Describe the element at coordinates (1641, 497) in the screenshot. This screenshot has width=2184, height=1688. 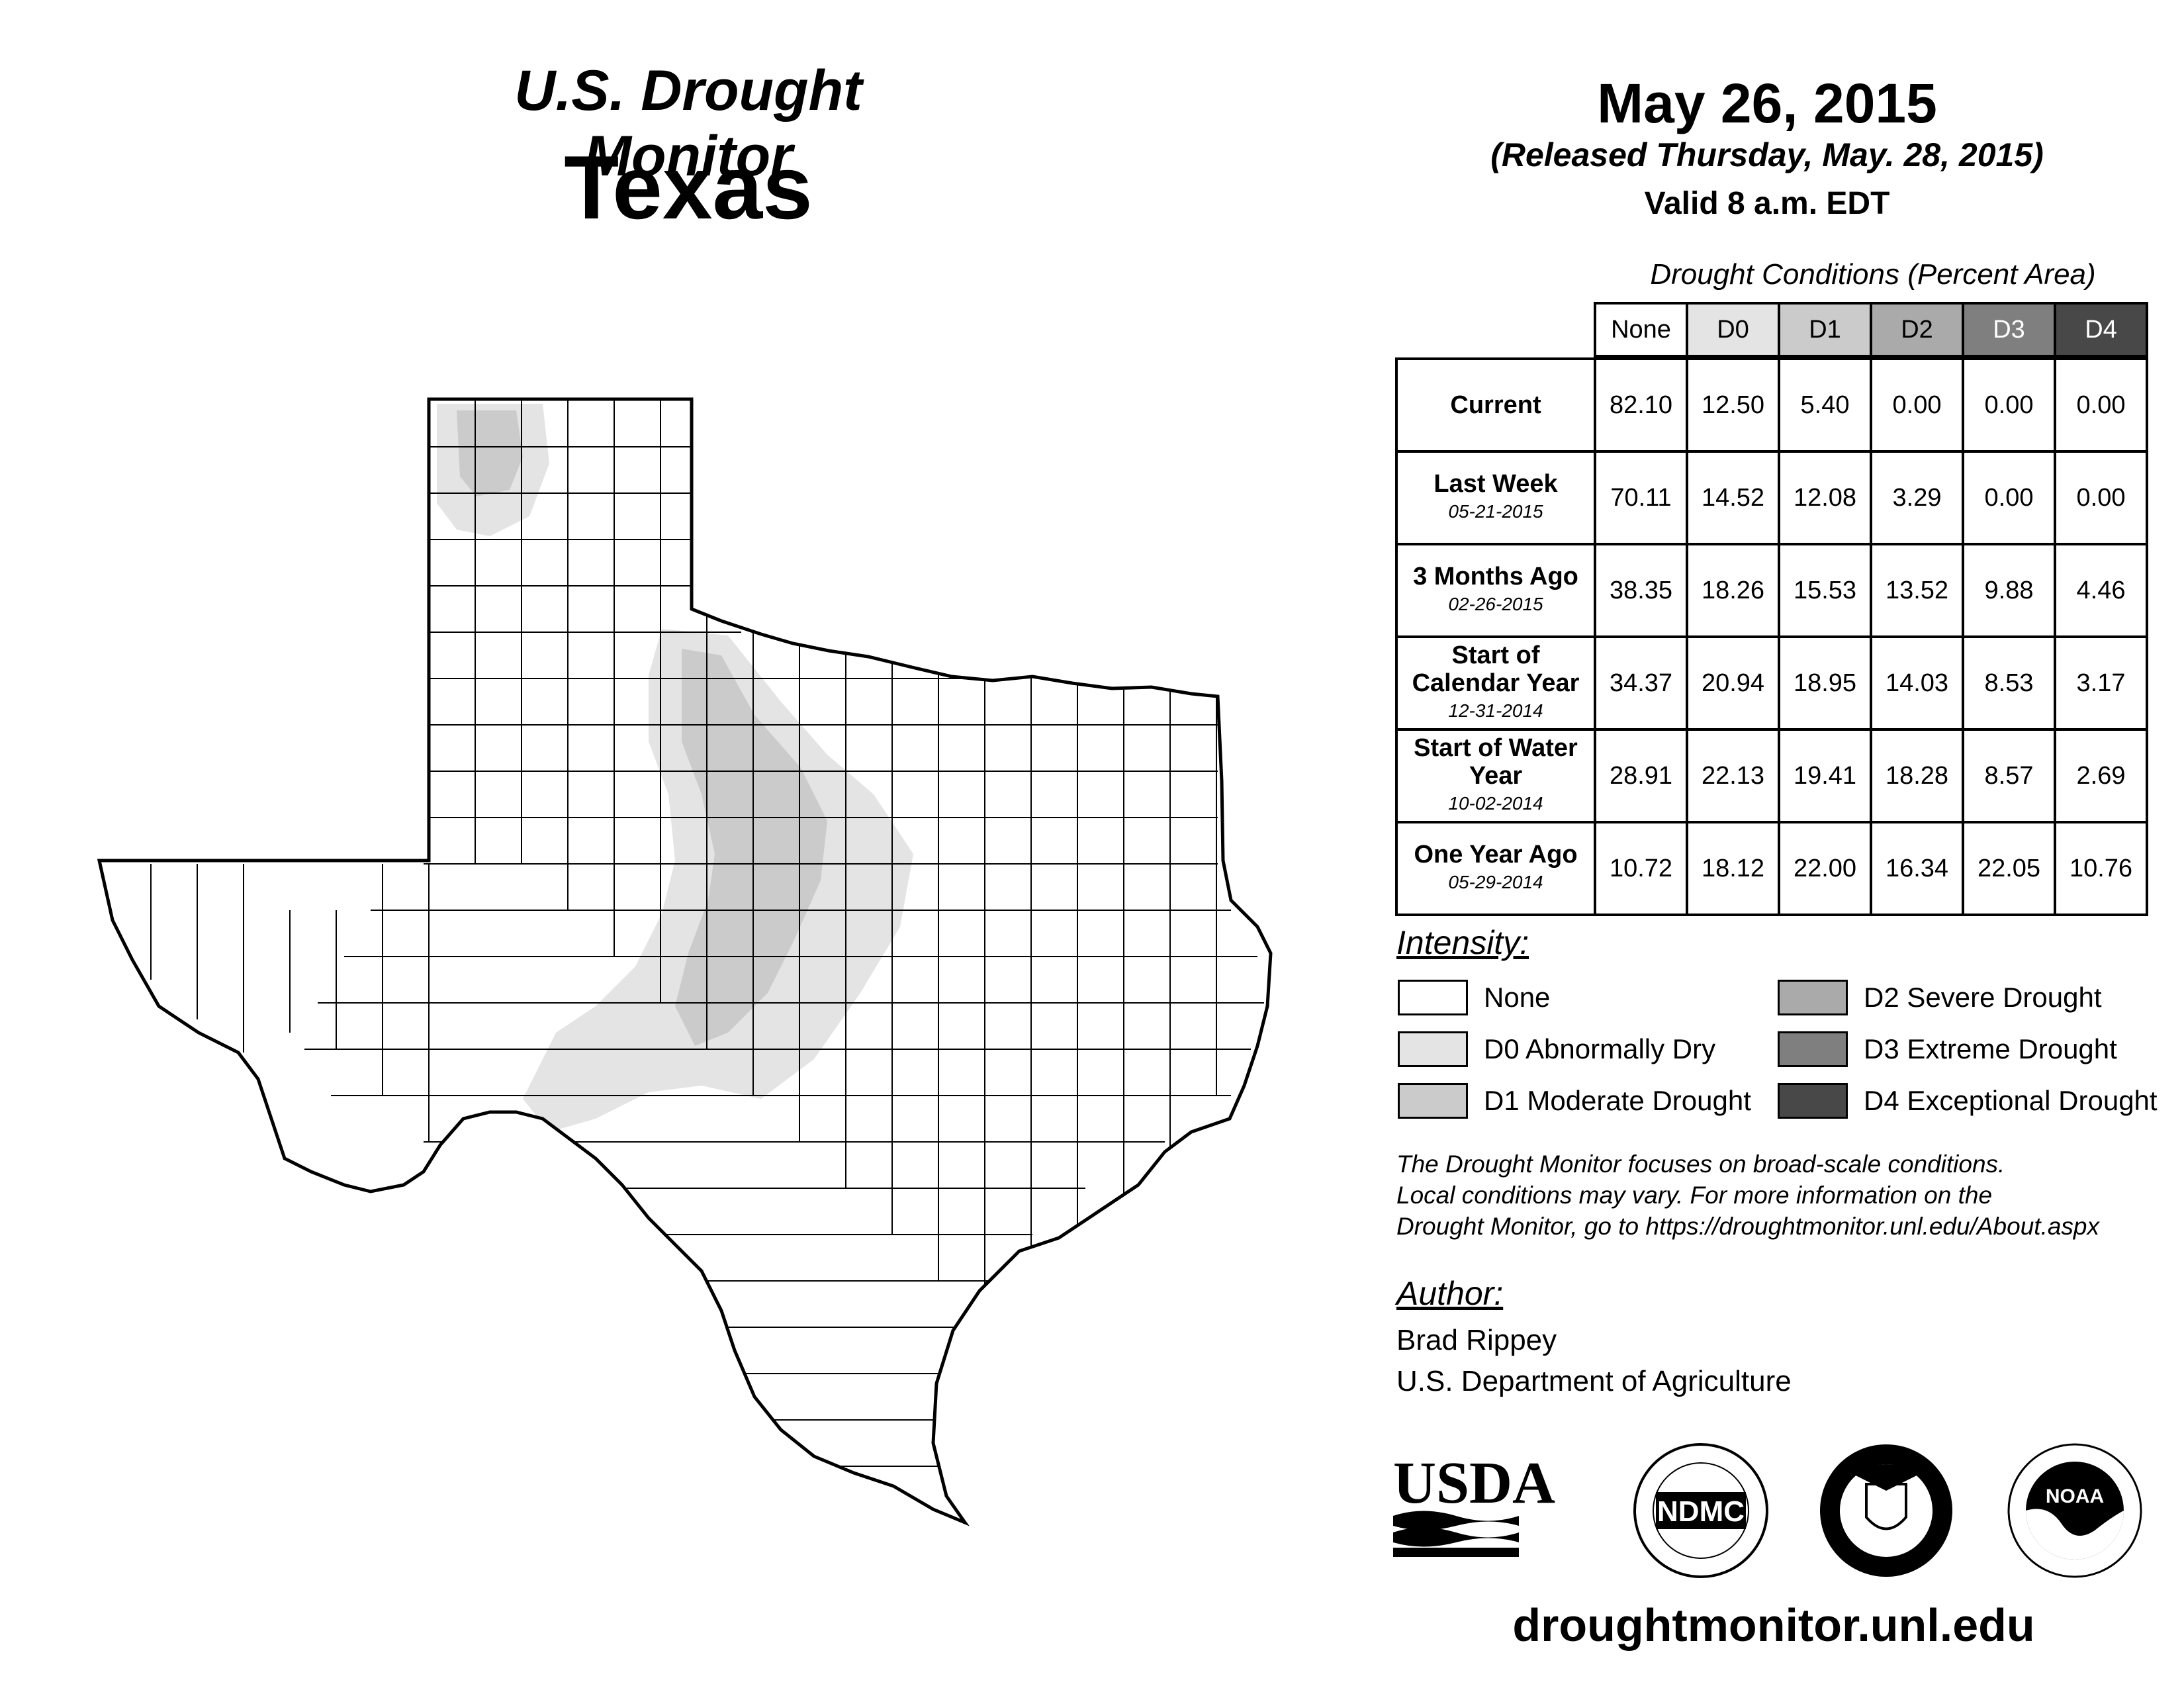
I see `table-cell: 70.11` at that location.